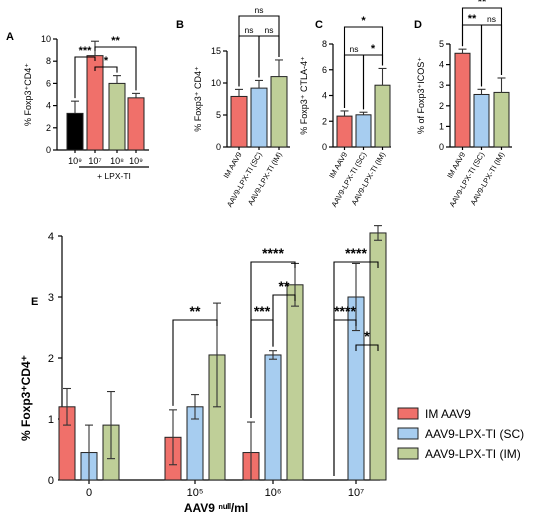 The height and width of the screenshot is (529, 550). What do you see at coordinates (421, 95) in the screenshot?
I see `y-axis-label: % of Foxp3⁺ICOS⁺` at bounding box center [421, 95].